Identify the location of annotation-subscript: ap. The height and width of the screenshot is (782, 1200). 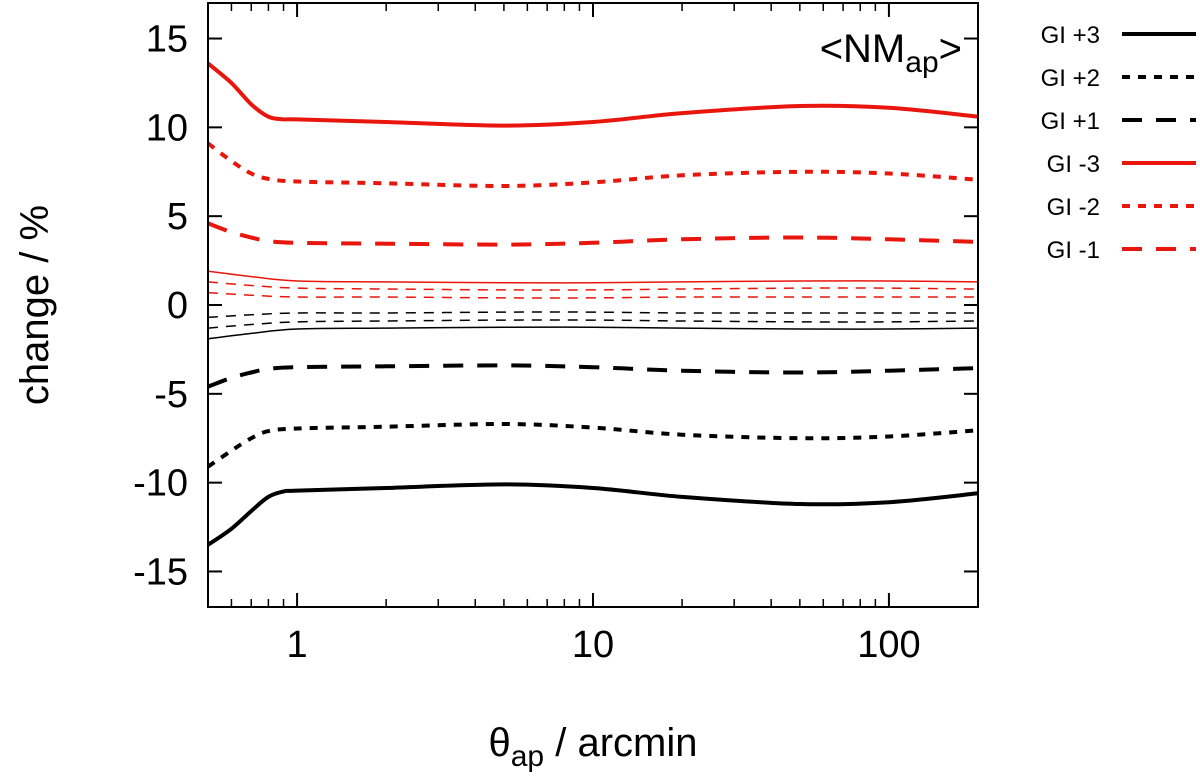
(921, 62).